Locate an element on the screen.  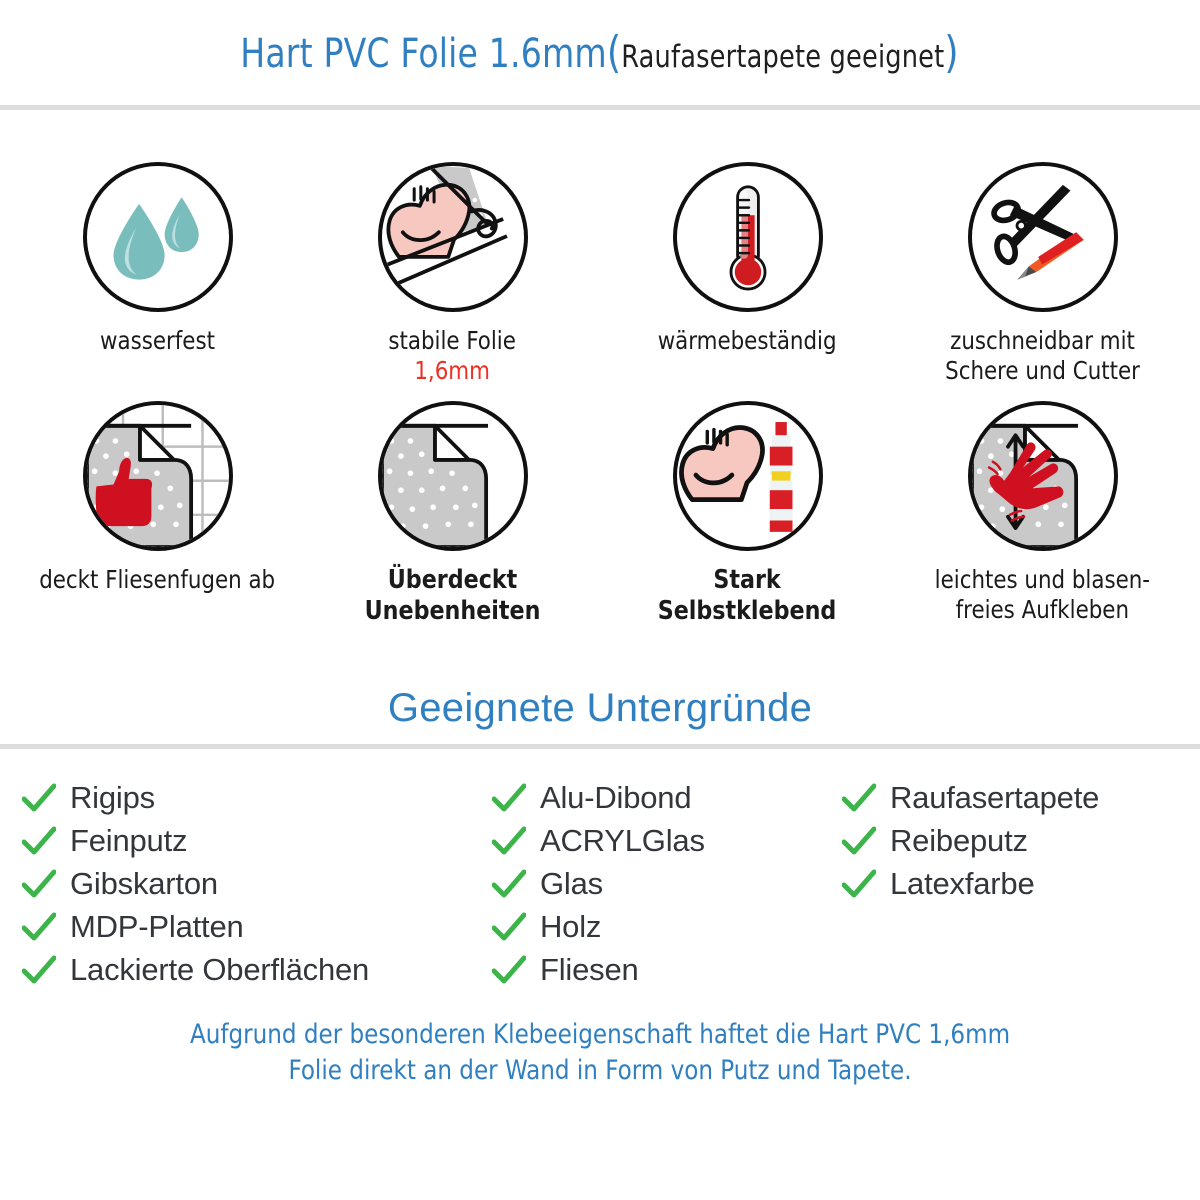
list-item-label: Alu-Dibond is located at coordinates (616, 798).